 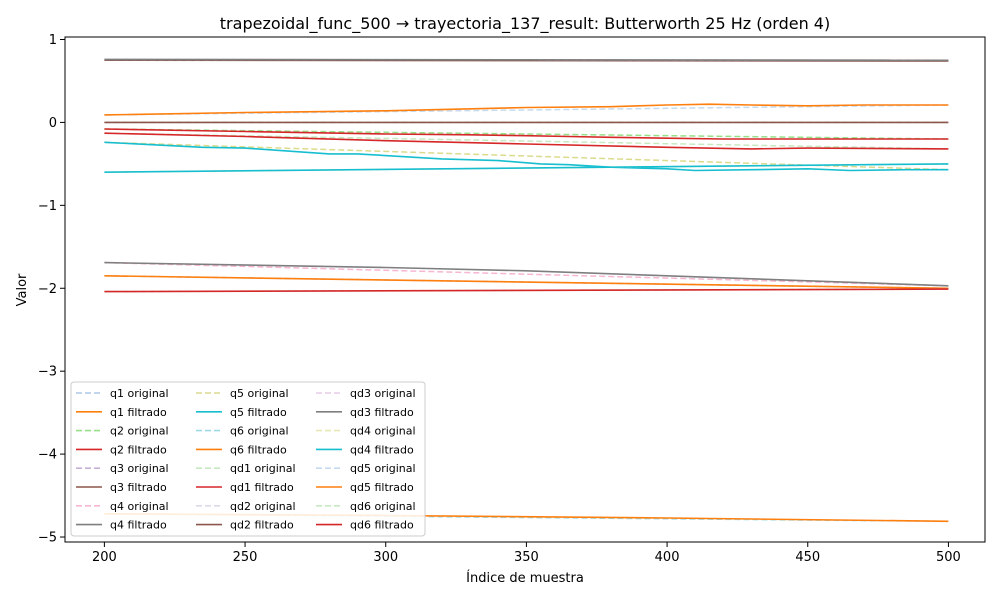 I want to click on series-line-qd1-filtrado, so click(x=526, y=290).